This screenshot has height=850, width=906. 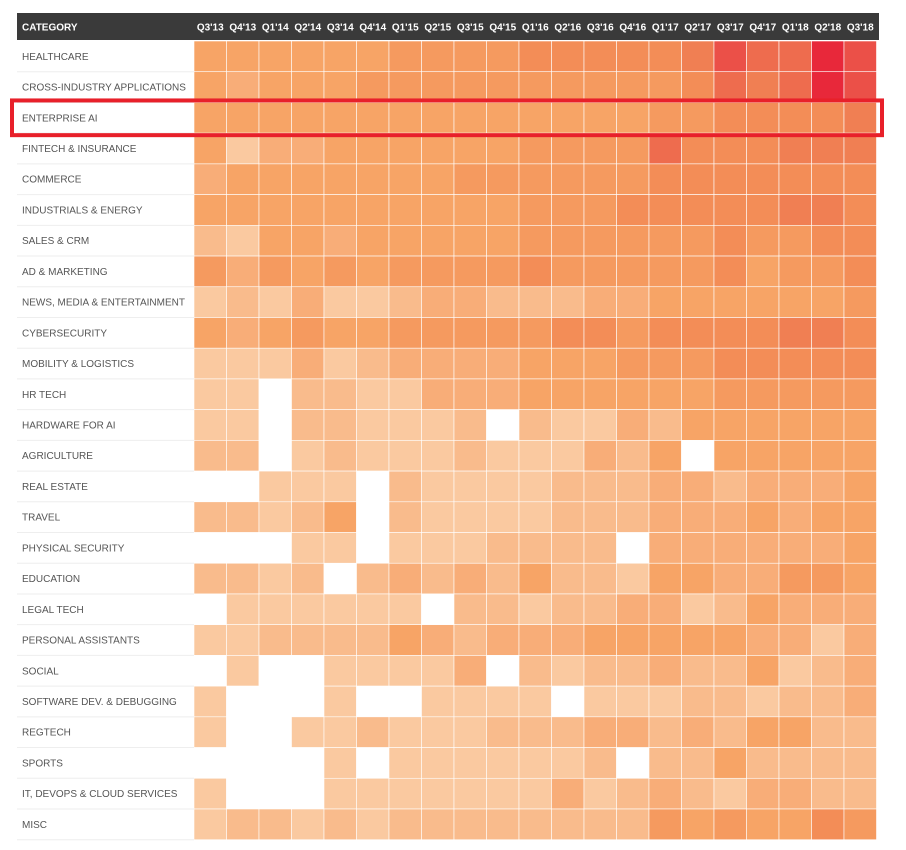 I want to click on row-label: IT, DEVOPS & CLOUD SERVICES, so click(x=100, y=794).